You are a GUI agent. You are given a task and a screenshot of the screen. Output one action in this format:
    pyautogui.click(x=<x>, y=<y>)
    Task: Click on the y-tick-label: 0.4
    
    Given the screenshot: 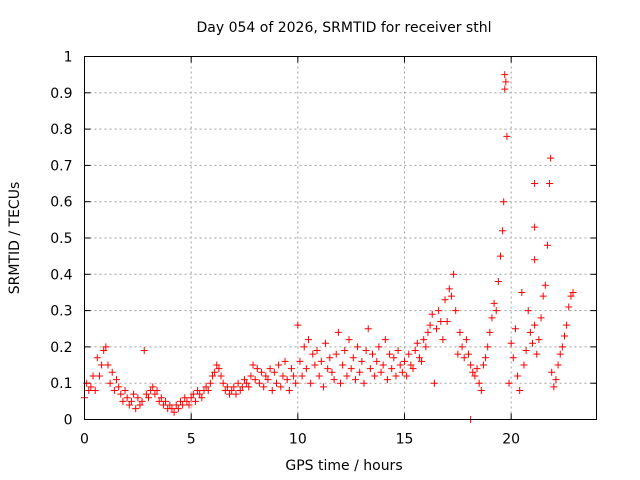 What is the action you would take?
    pyautogui.click(x=61, y=275)
    